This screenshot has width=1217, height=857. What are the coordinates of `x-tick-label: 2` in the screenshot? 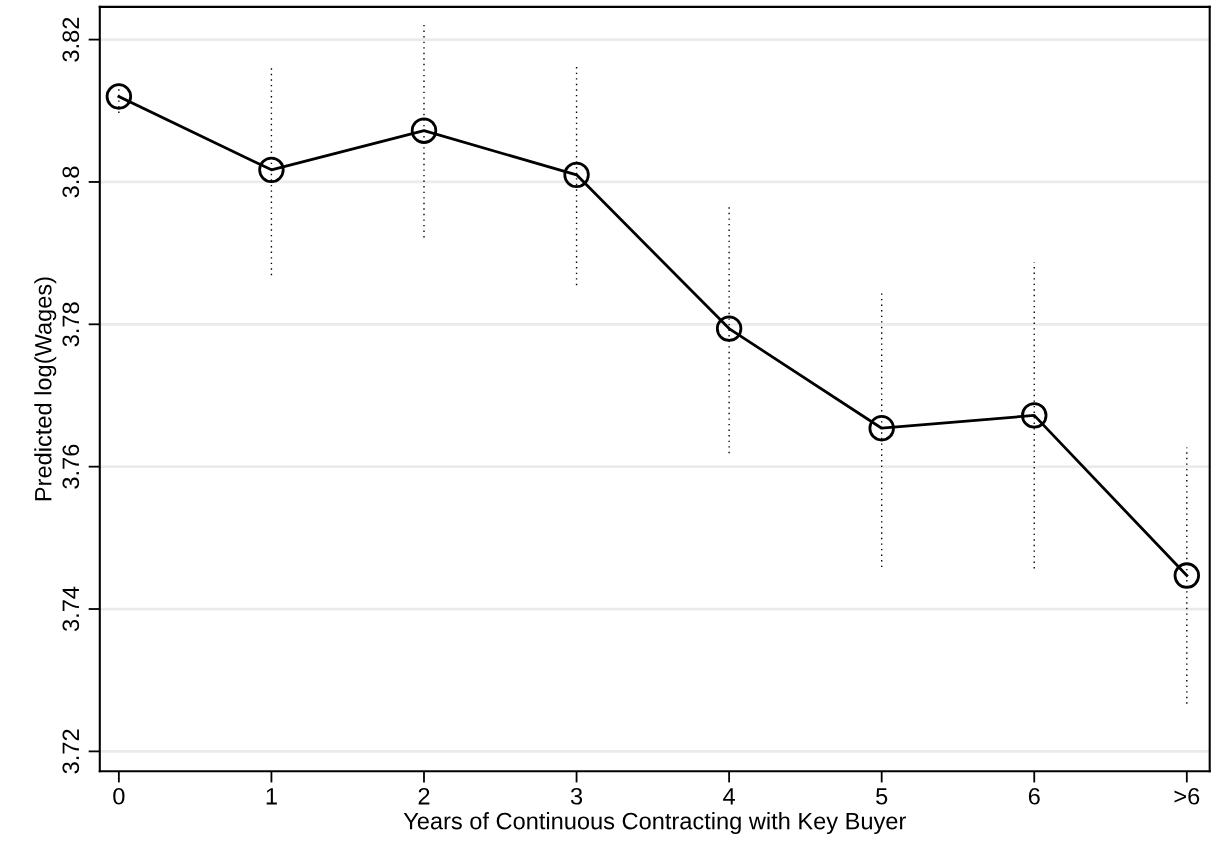 It's located at (424, 796).